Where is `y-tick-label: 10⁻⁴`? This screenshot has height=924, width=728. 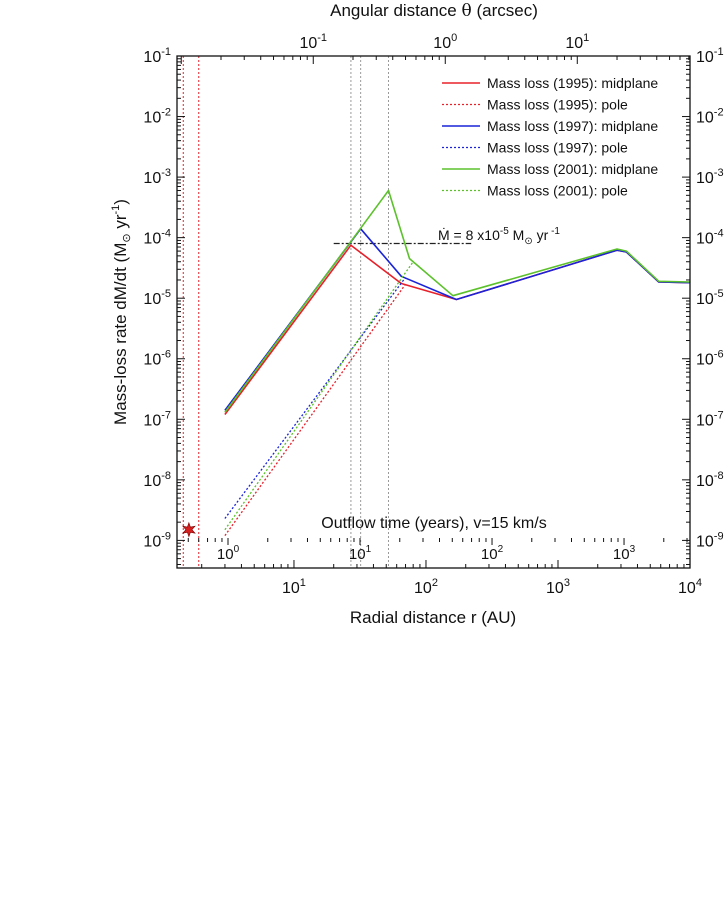 y-tick-label: 10⁻⁴ is located at coordinates (157, 238).